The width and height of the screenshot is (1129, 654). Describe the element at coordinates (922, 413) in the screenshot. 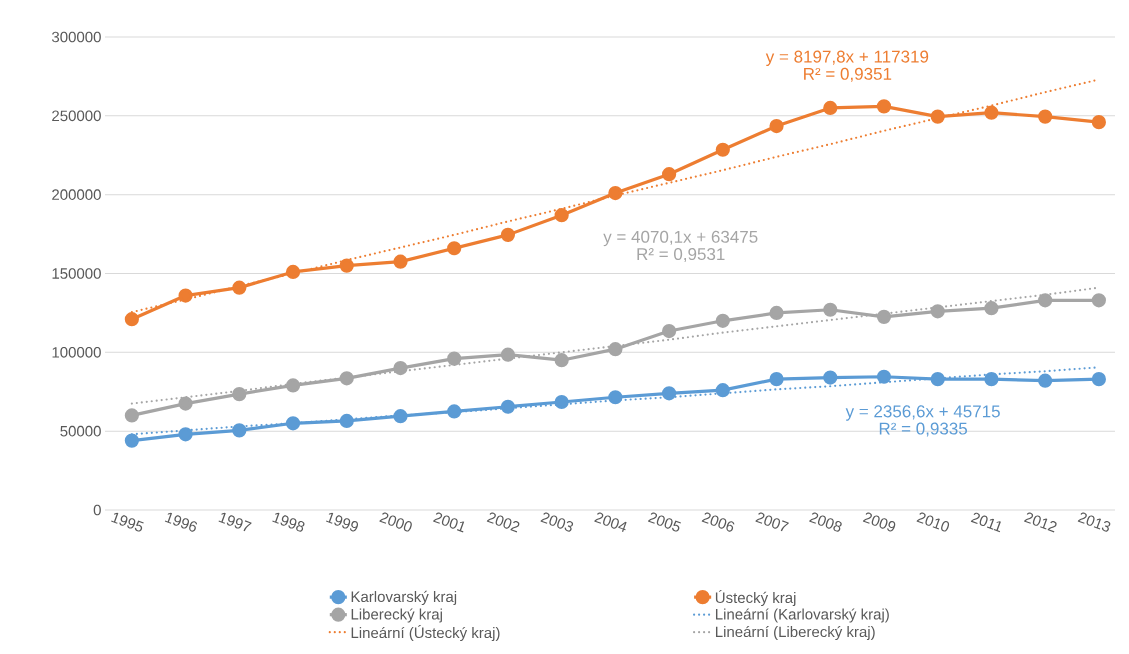

I see `annotation: y = 2356,6x + 45715` at that location.